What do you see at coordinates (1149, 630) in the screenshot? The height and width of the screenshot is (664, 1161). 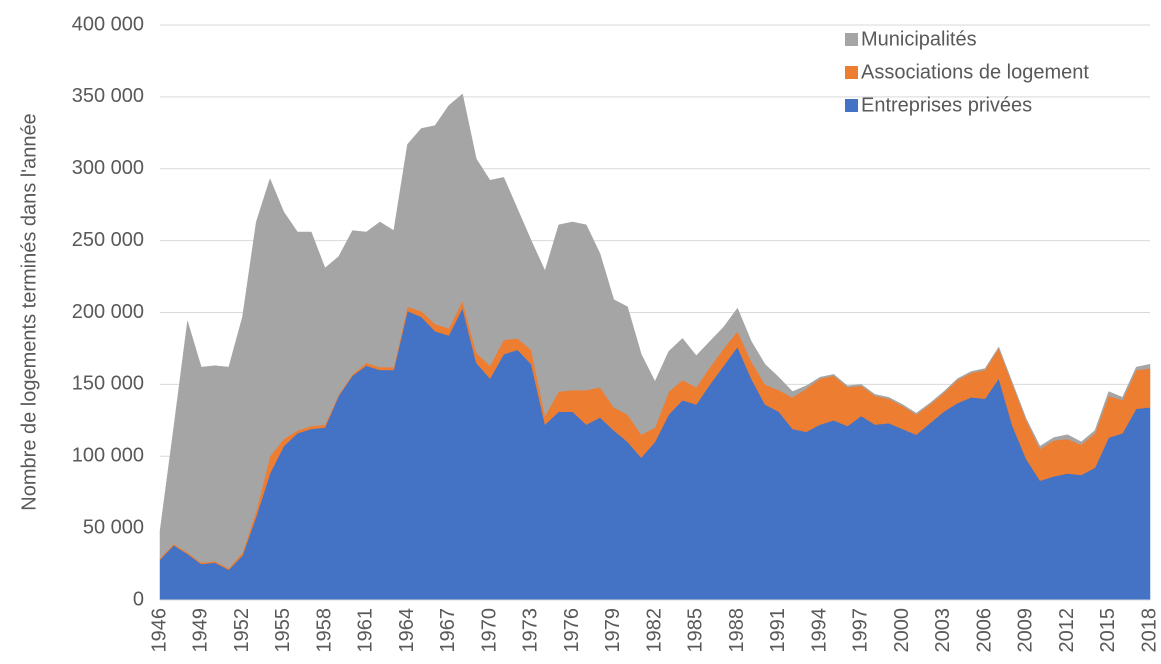 I see `x-tick-label: 2018` at bounding box center [1149, 630].